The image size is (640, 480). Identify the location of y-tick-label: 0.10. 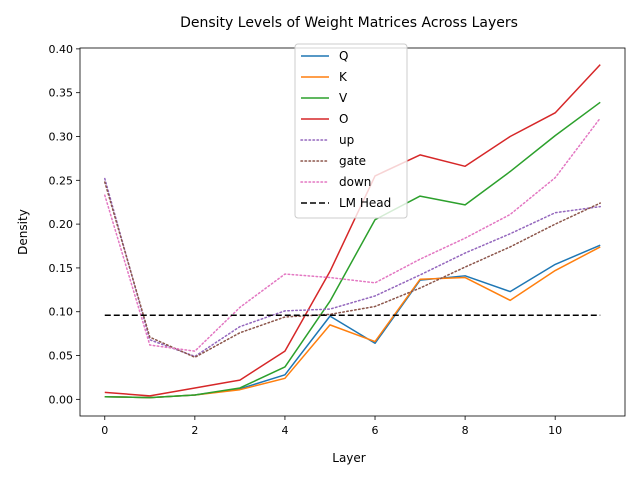
(61, 312).